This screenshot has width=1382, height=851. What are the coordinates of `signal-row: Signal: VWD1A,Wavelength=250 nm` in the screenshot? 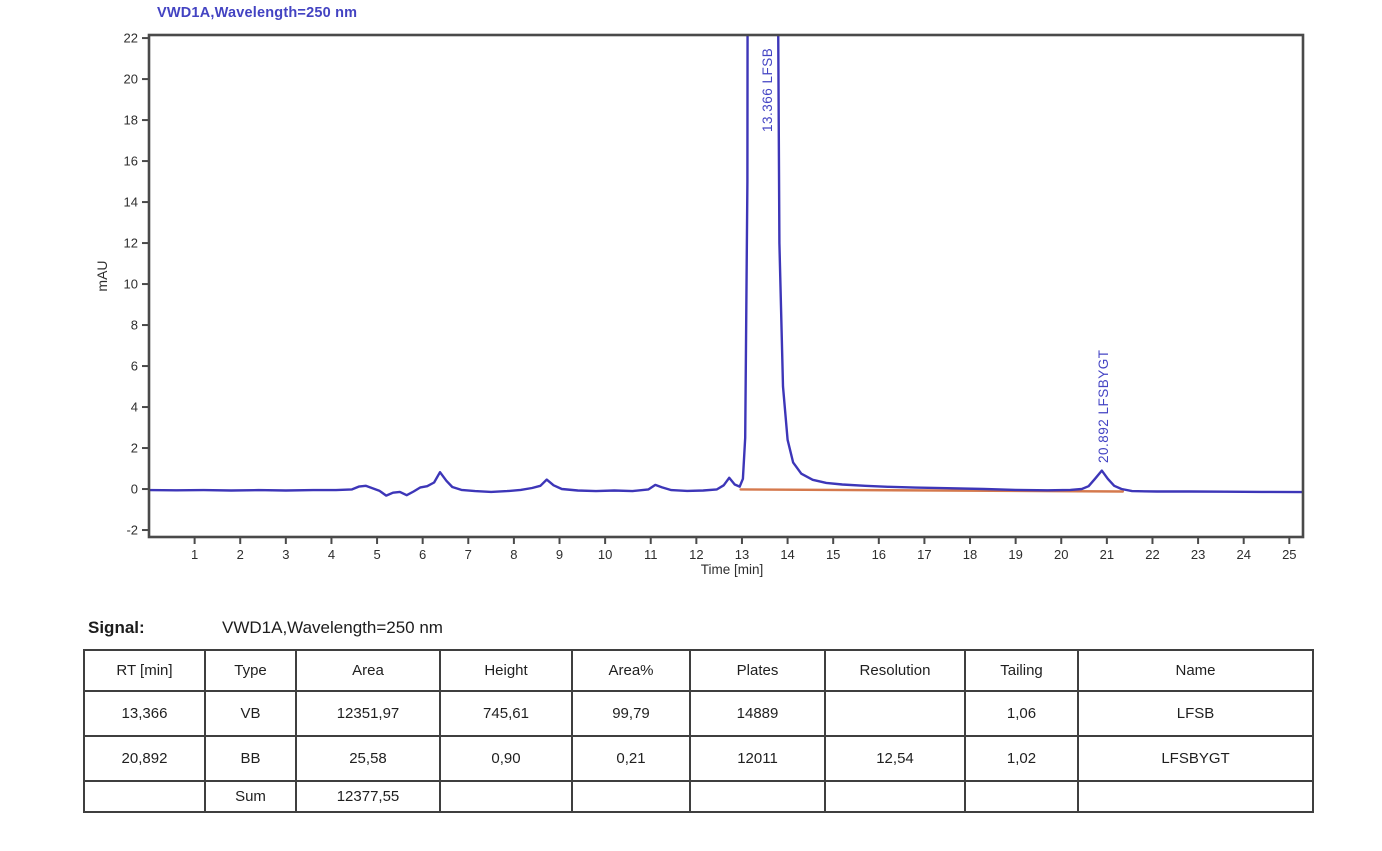 It's located at (265, 628).